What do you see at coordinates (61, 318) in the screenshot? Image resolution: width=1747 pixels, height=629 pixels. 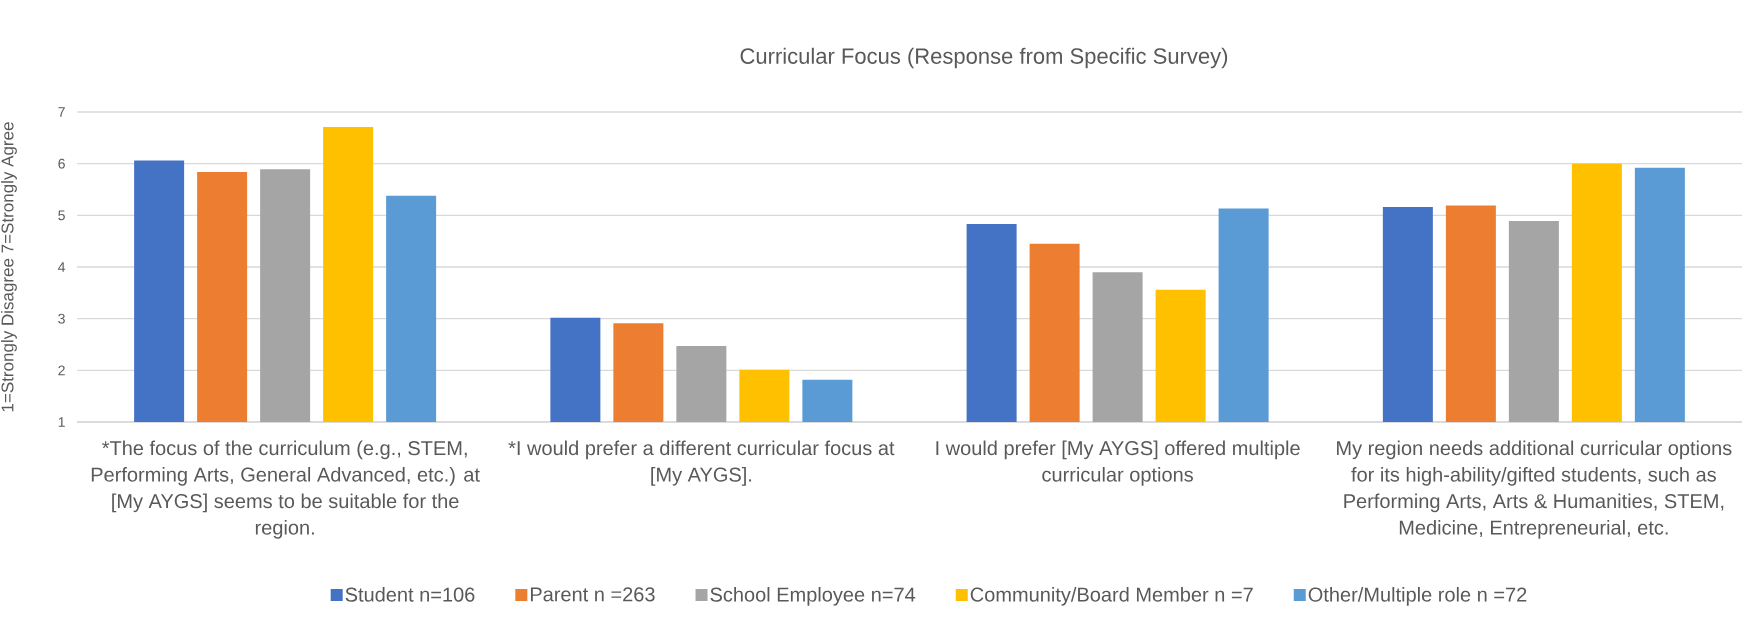 I see `y-tick-label: 3` at bounding box center [61, 318].